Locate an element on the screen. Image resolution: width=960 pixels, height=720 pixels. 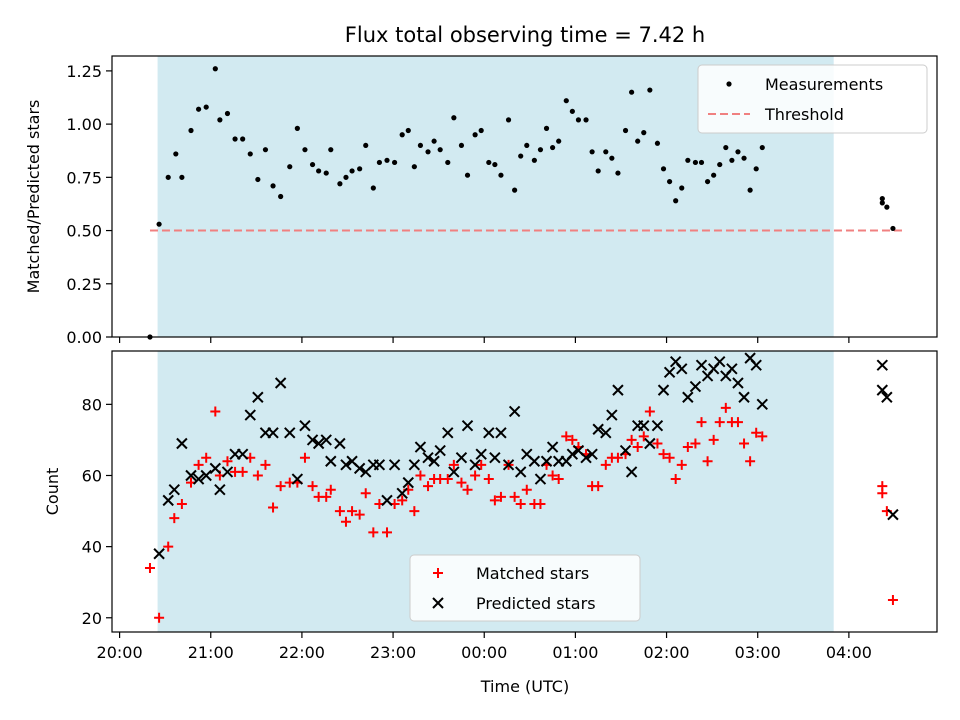
y-tick-label: 0.00 is located at coordinates (84, 337).